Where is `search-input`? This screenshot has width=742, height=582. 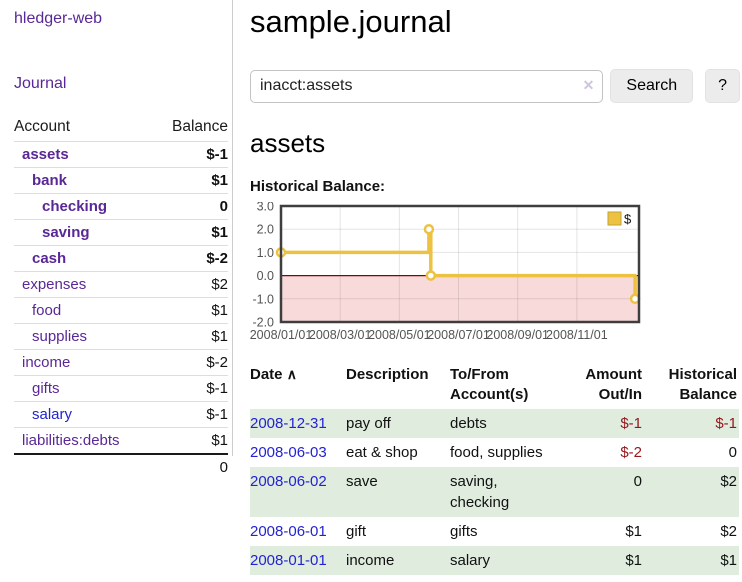
search-input is located at coordinates (427, 86).